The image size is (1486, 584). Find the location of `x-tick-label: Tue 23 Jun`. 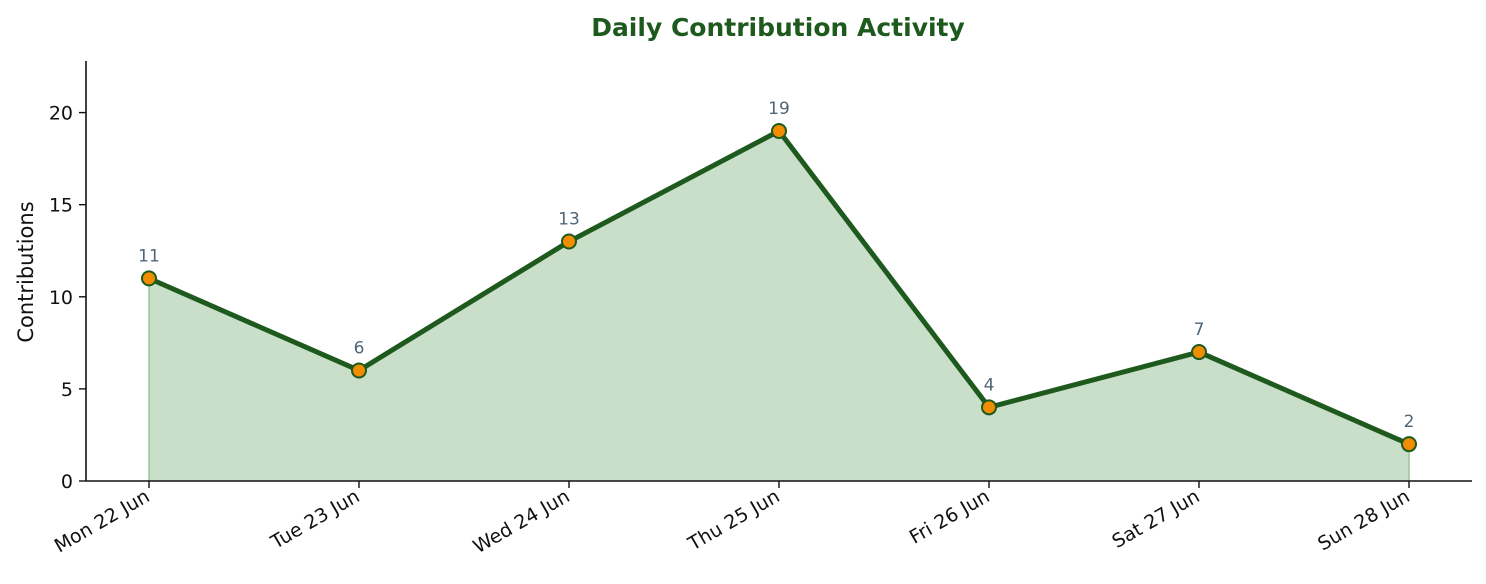

x-tick-label: Tue 23 Jun is located at coordinates (314, 519).